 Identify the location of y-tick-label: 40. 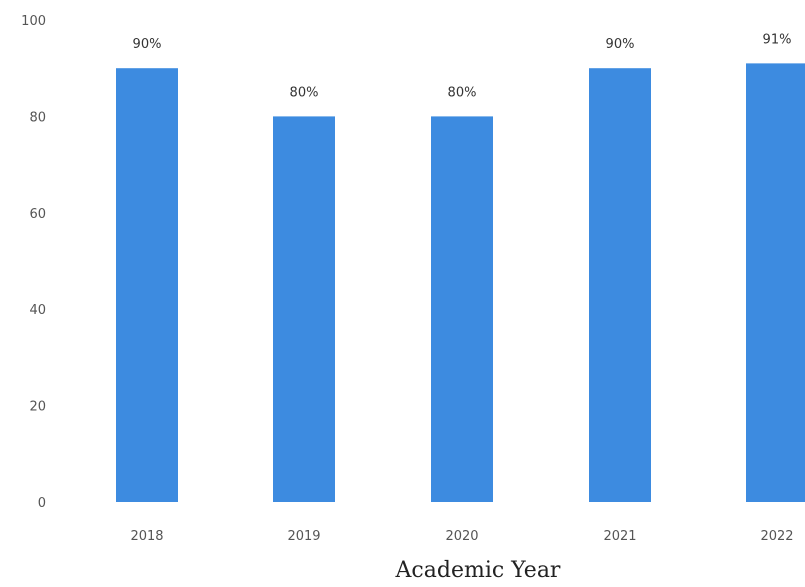
(37, 310).